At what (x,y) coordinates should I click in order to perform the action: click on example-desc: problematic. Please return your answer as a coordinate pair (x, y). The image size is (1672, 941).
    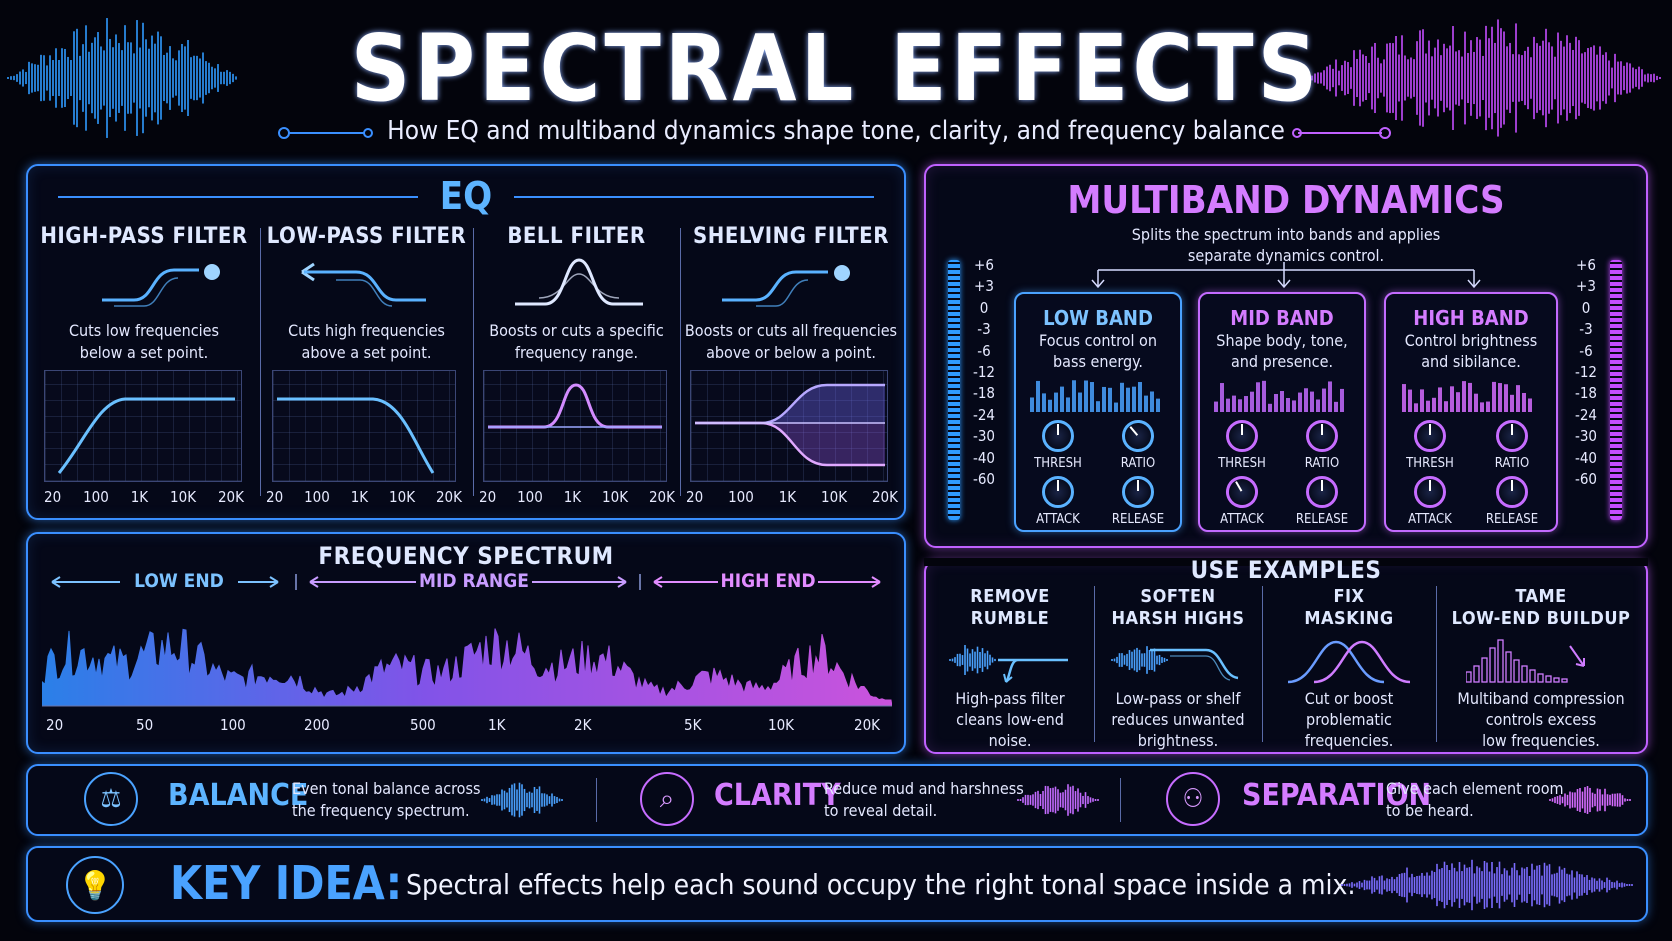
    Looking at the image, I should click on (1349, 719).